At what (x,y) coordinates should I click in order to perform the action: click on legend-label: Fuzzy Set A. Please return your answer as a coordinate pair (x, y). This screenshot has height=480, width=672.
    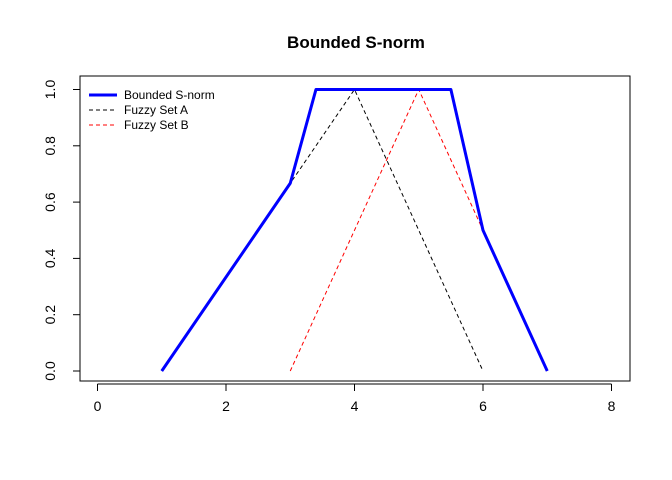
    Looking at the image, I should click on (156, 110).